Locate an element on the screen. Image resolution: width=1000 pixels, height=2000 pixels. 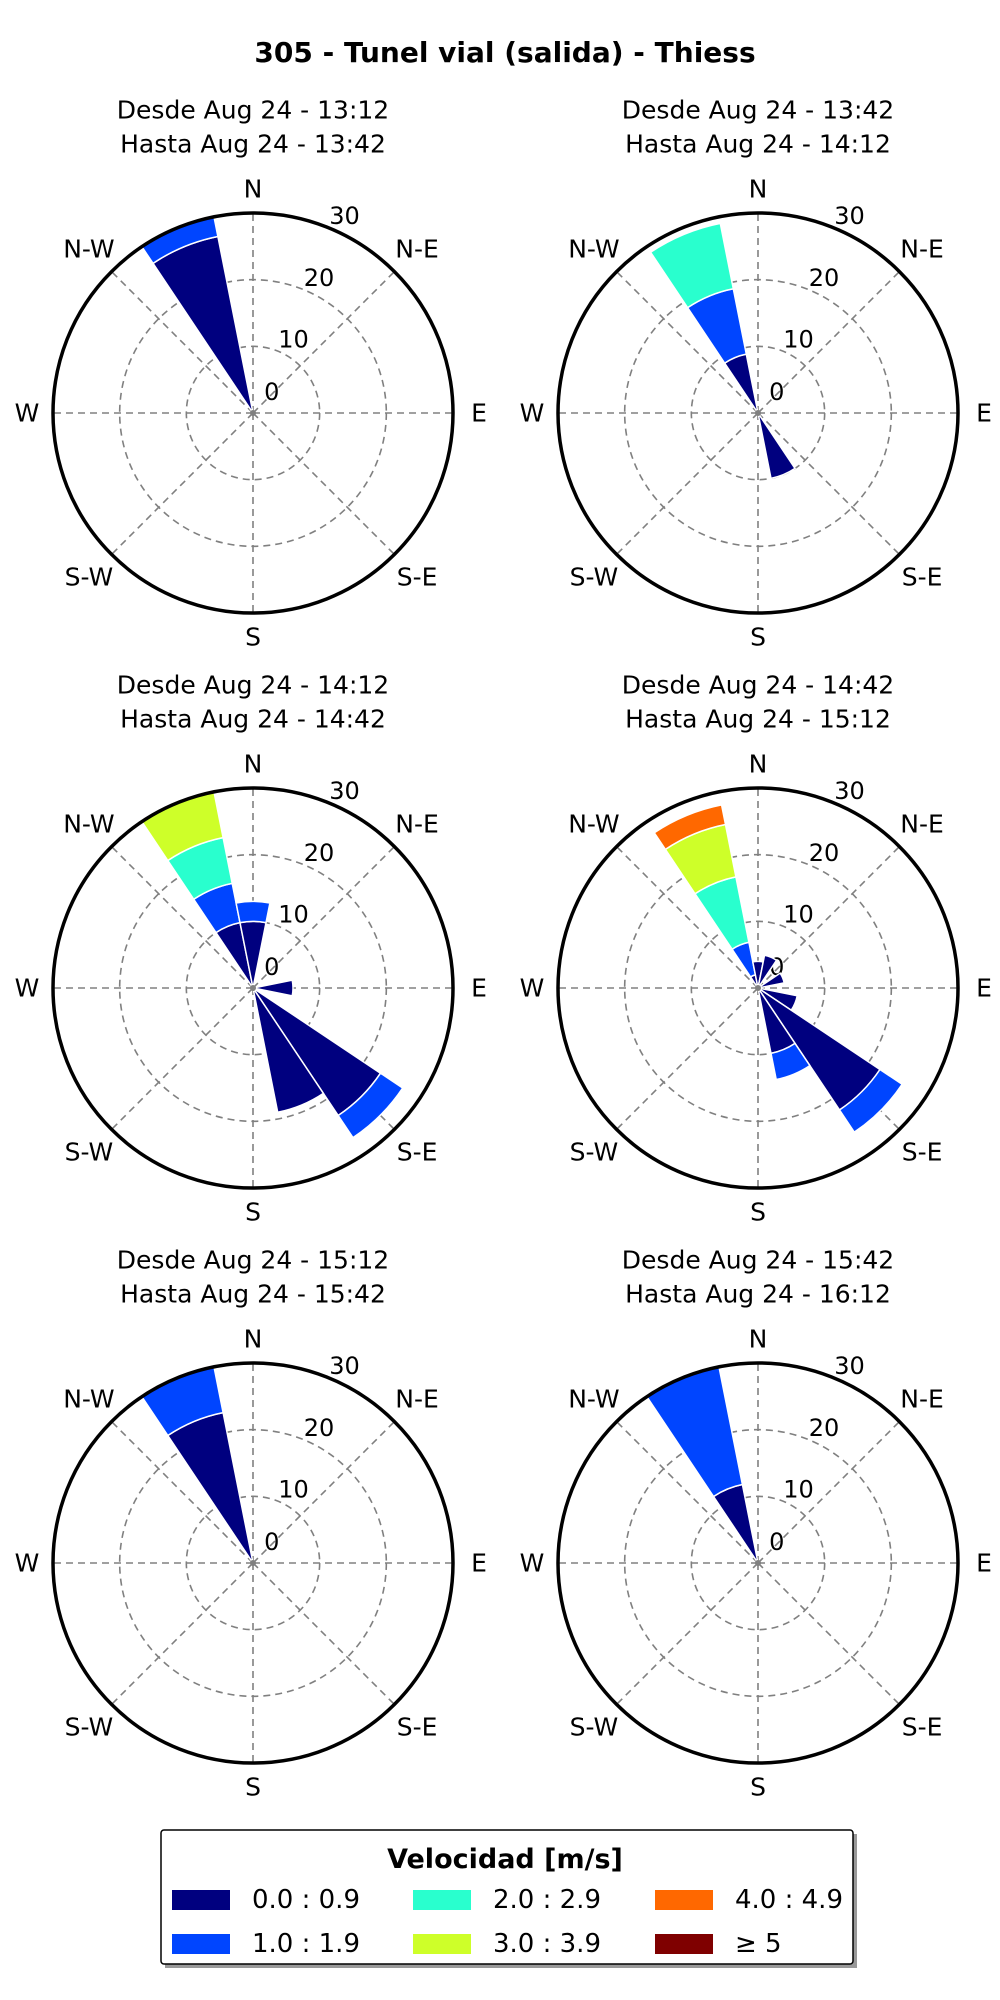
panel-title-from: Desde Aug 24 - 15:12 is located at coordinates (253, 1260).